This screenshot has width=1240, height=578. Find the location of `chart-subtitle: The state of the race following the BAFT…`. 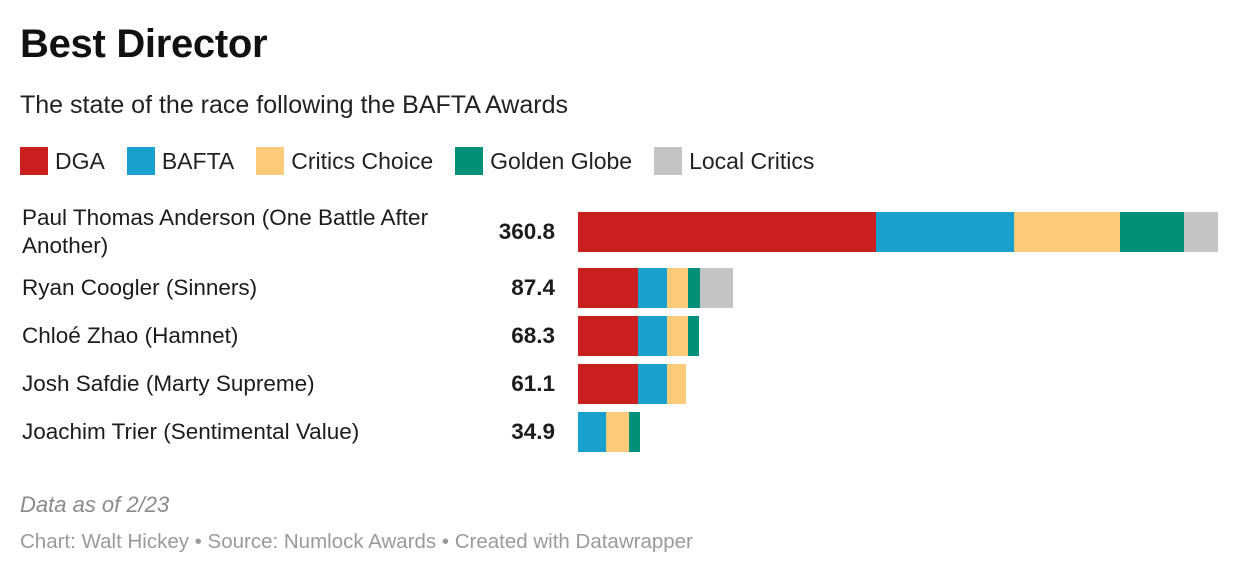

chart-subtitle: The state of the race following the BAFT… is located at coordinates (294, 105).